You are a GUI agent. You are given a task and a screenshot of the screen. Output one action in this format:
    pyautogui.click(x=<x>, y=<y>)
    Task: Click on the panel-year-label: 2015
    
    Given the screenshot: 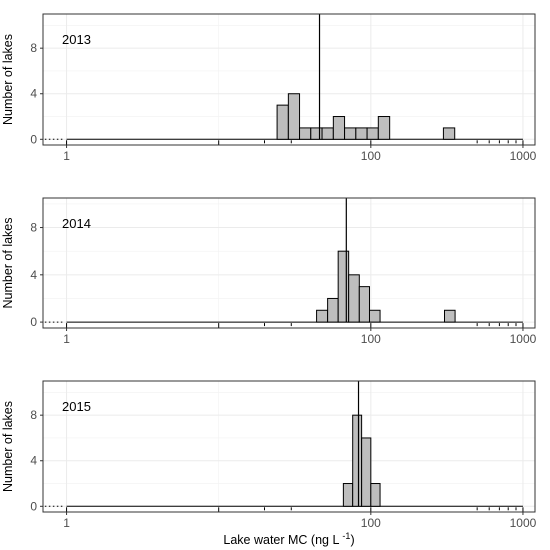 What is the action you would take?
    pyautogui.click(x=76, y=406)
    